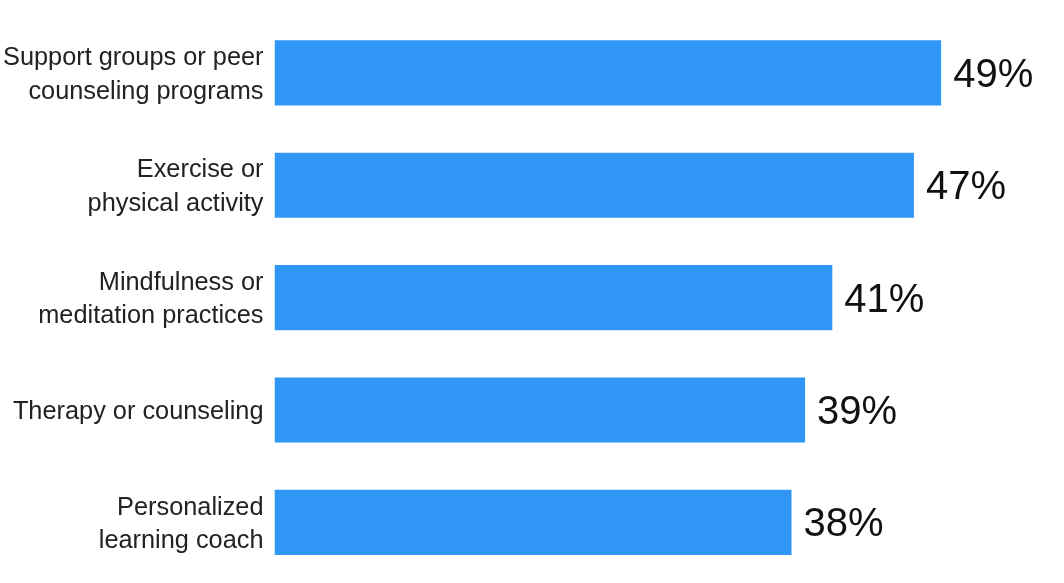  What do you see at coordinates (857, 409) in the screenshot?
I see `data-label: 39%` at bounding box center [857, 409].